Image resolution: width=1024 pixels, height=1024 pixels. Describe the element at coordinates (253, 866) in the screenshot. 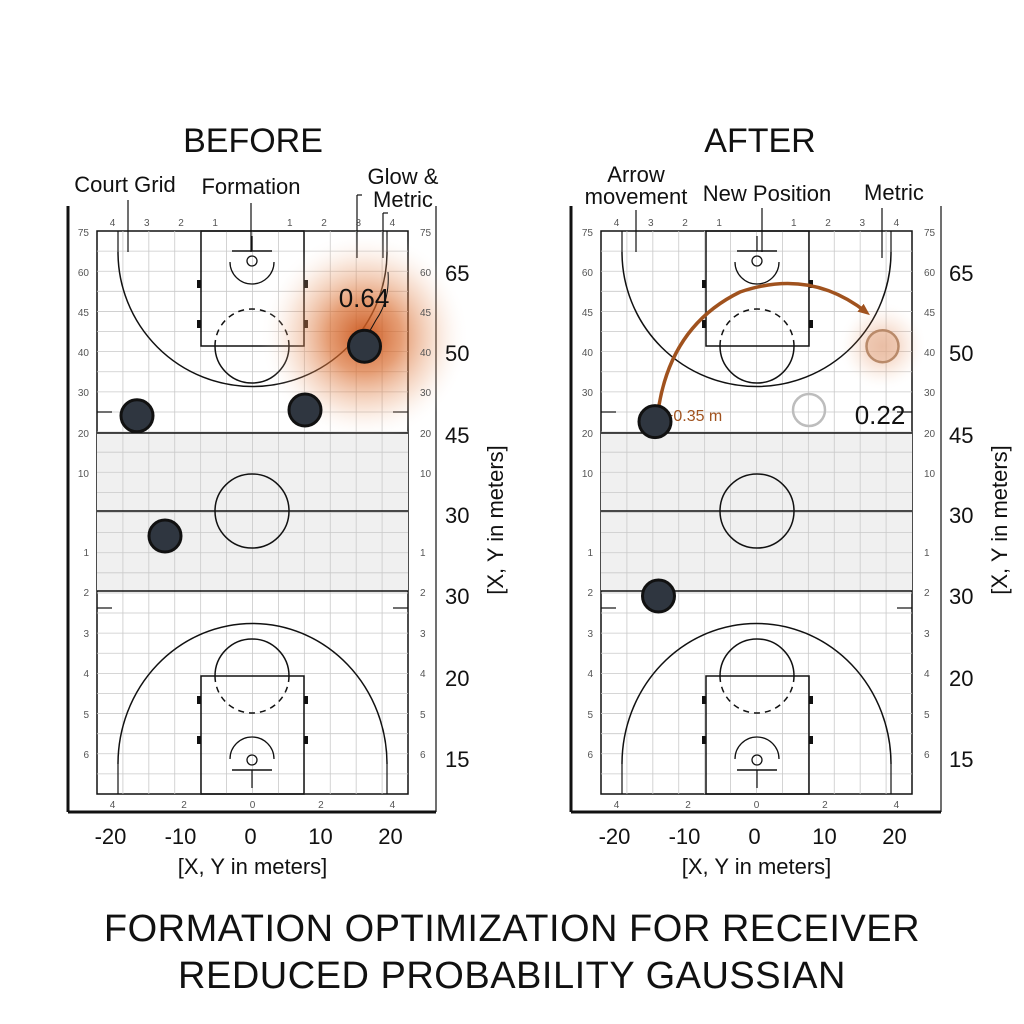

I see `x-axis-label: [X, Y in meters]` at that location.